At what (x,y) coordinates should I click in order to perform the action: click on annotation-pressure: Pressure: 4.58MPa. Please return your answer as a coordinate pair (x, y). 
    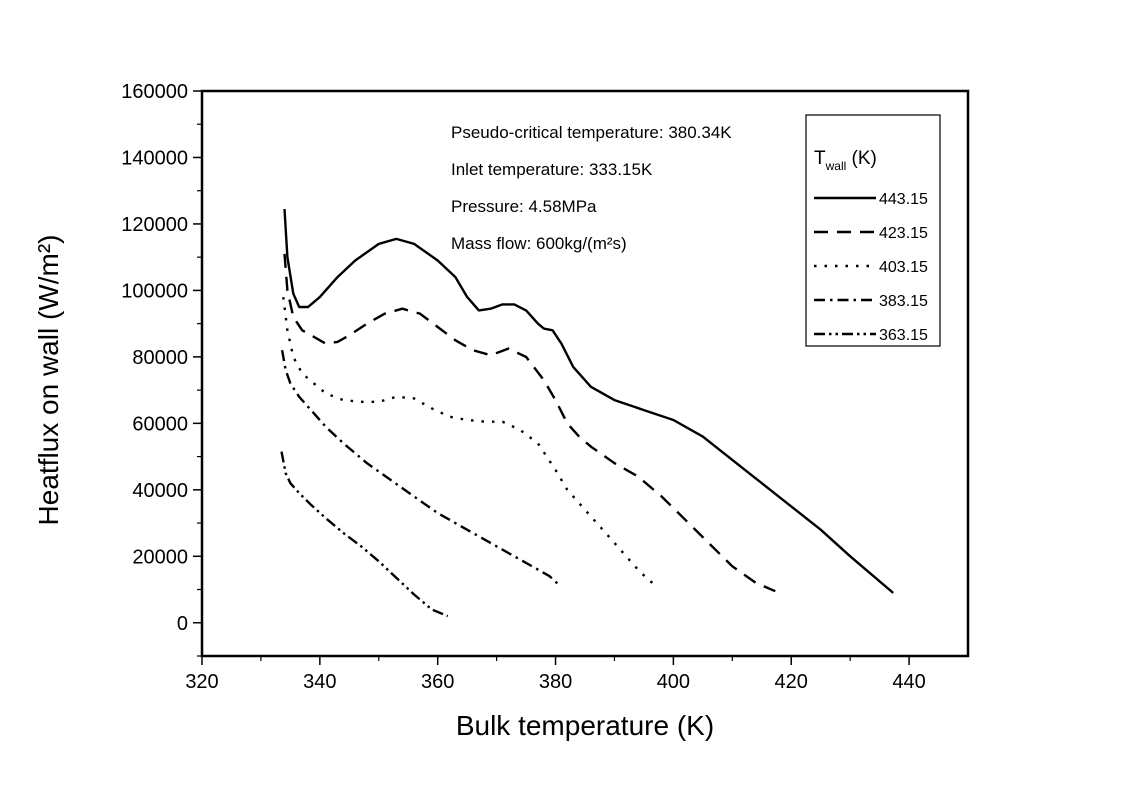
    Looking at the image, I should click on (524, 206).